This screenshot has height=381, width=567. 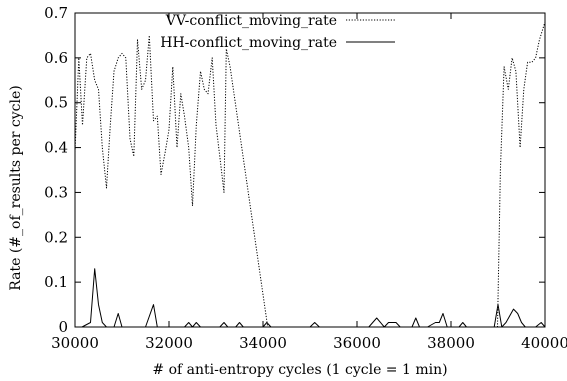 What do you see at coordinates (56, 148) in the screenshot?
I see `y-tick-label: 0.4` at bounding box center [56, 148].